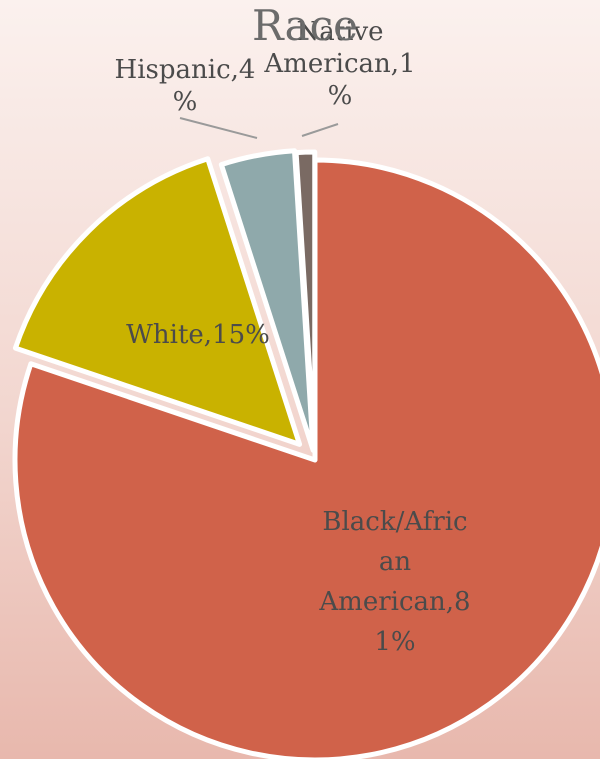 The height and width of the screenshot is (759, 600). What do you see at coordinates (305, 302) in the screenshot?
I see `pie-slice-native-american` at bounding box center [305, 302].